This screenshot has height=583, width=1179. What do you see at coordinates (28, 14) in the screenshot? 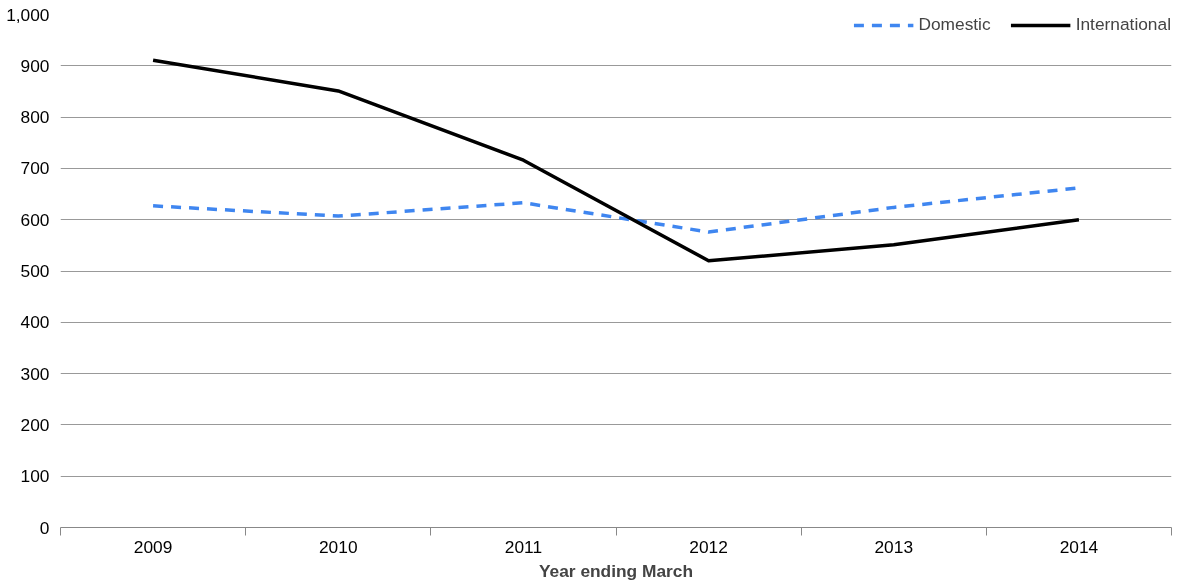
I see `y-tick-label: 1,000` at bounding box center [28, 14].